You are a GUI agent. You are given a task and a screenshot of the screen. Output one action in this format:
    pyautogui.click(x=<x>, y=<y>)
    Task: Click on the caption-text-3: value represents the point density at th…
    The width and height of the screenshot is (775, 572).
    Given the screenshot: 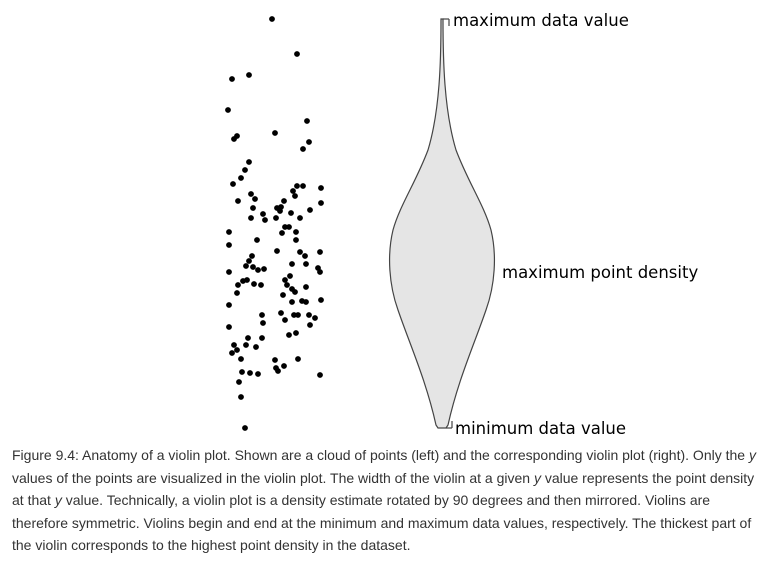 What is the action you would take?
    pyautogui.click(x=383, y=489)
    